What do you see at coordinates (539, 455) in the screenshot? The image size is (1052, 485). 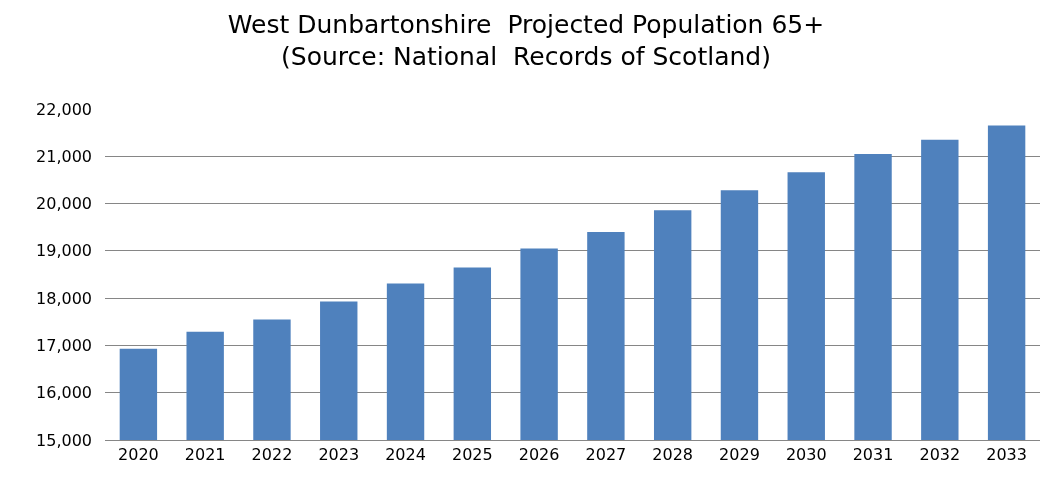 I see `x-tick-label: 2026` at bounding box center [539, 455].